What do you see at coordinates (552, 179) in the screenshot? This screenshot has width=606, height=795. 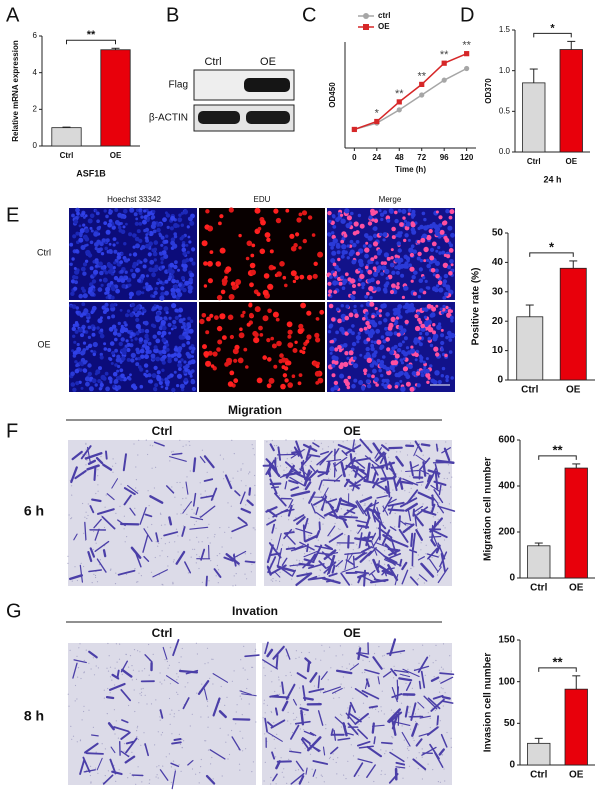 I see `x-axis-label: 24 h` at bounding box center [552, 179].